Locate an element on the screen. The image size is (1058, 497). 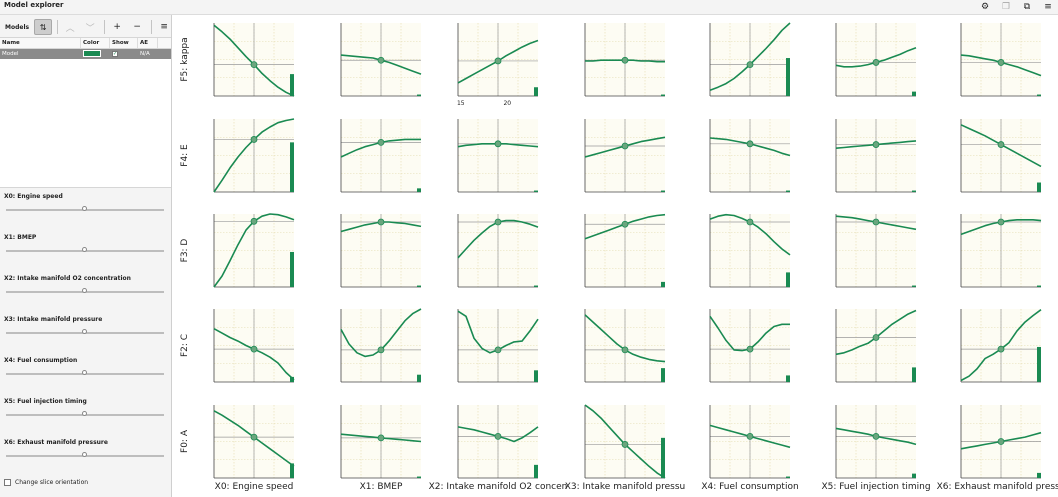
column-label: X2: Intake manifold O2 concen is located at coordinates (498, 487).